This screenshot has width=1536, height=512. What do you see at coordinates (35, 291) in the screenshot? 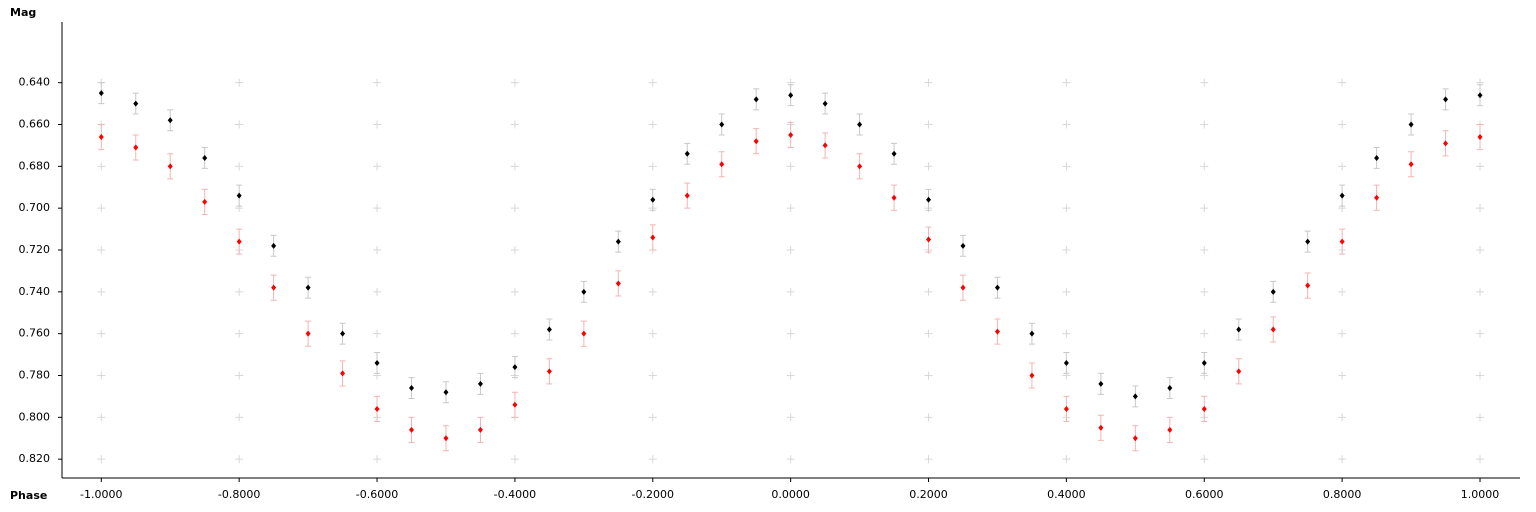
I see `y-tick-label: 0.740` at bounding box center [35, 291].